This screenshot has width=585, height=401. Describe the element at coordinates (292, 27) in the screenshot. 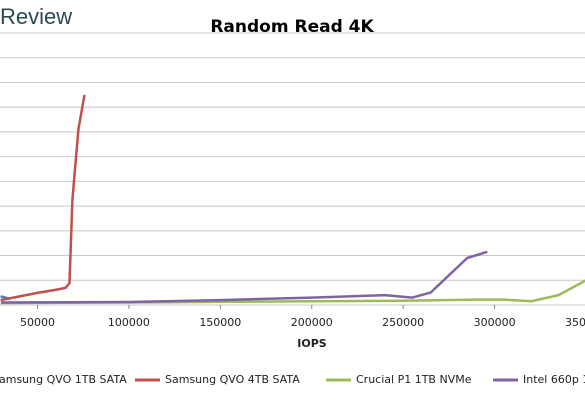

I see `chart-title: Random Read 4K` at that location.